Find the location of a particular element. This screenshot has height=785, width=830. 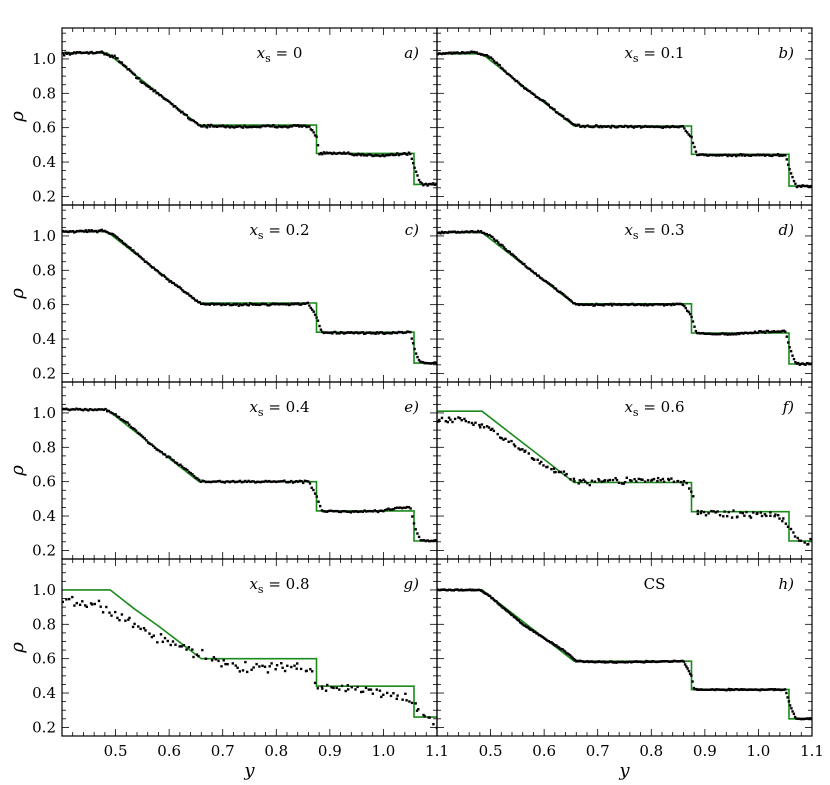

y-tick-label: 0.4 is located at coordinates (44, 162).